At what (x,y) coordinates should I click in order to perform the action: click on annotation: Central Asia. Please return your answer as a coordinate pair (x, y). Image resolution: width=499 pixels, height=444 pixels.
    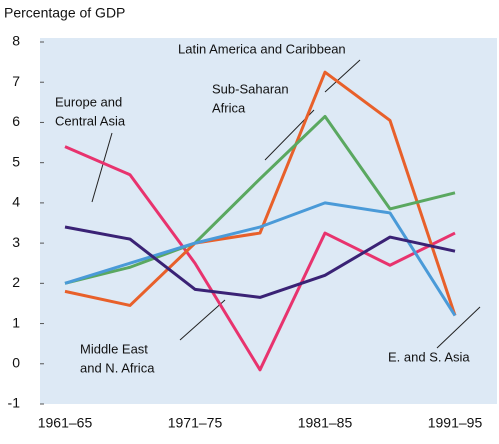
    Looking at the image, I should click on (90, 120).